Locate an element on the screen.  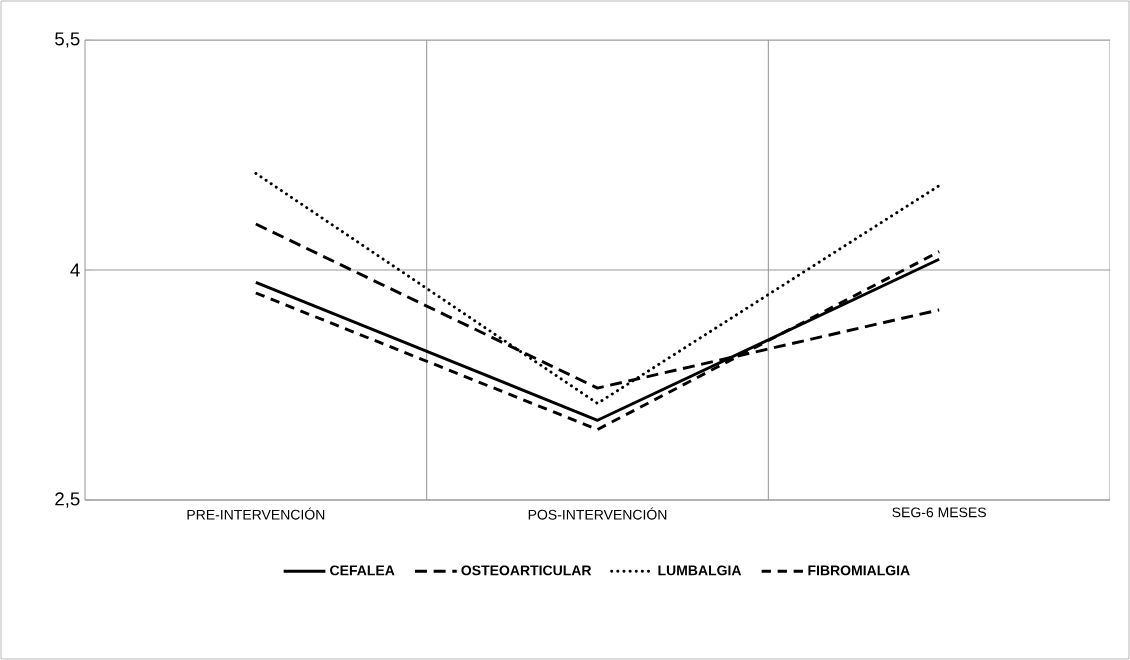
y-tick-label: 4 is located at coordinates (75, 270).